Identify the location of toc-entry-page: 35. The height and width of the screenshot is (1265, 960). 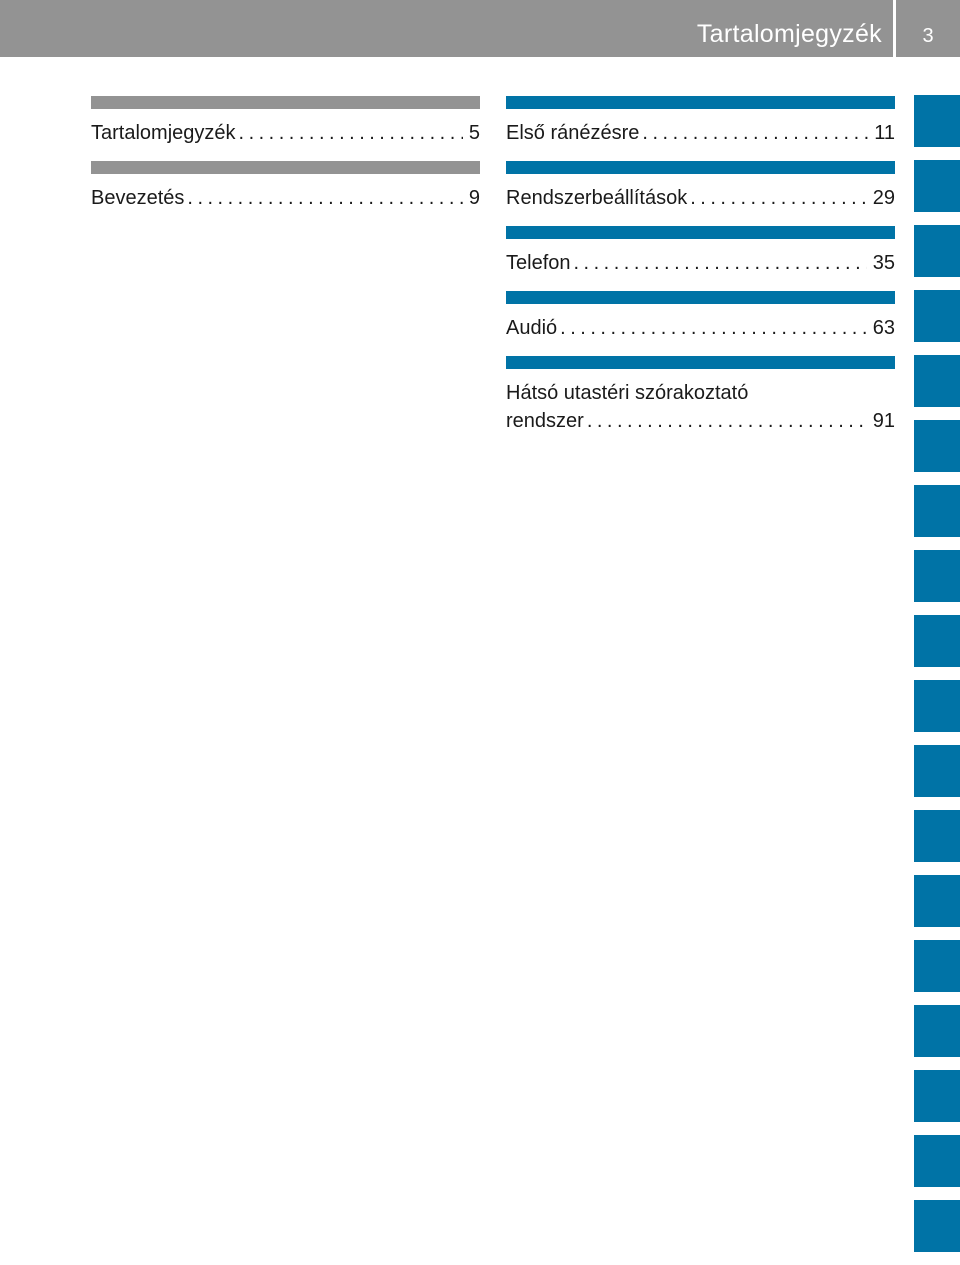
(883, 263).